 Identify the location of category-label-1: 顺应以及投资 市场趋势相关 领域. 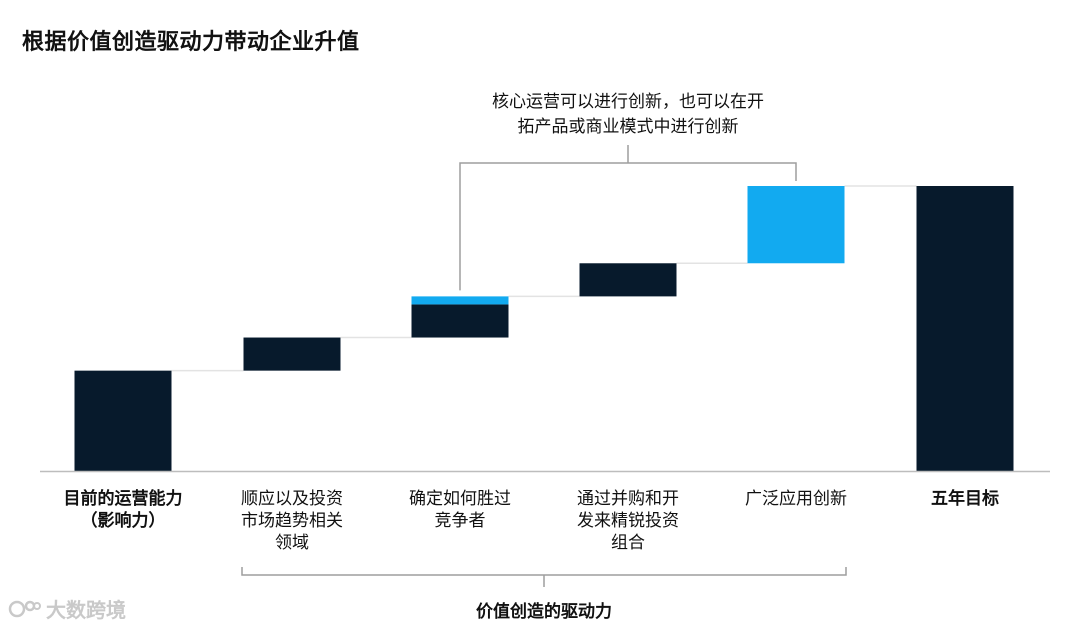
(292, 521).